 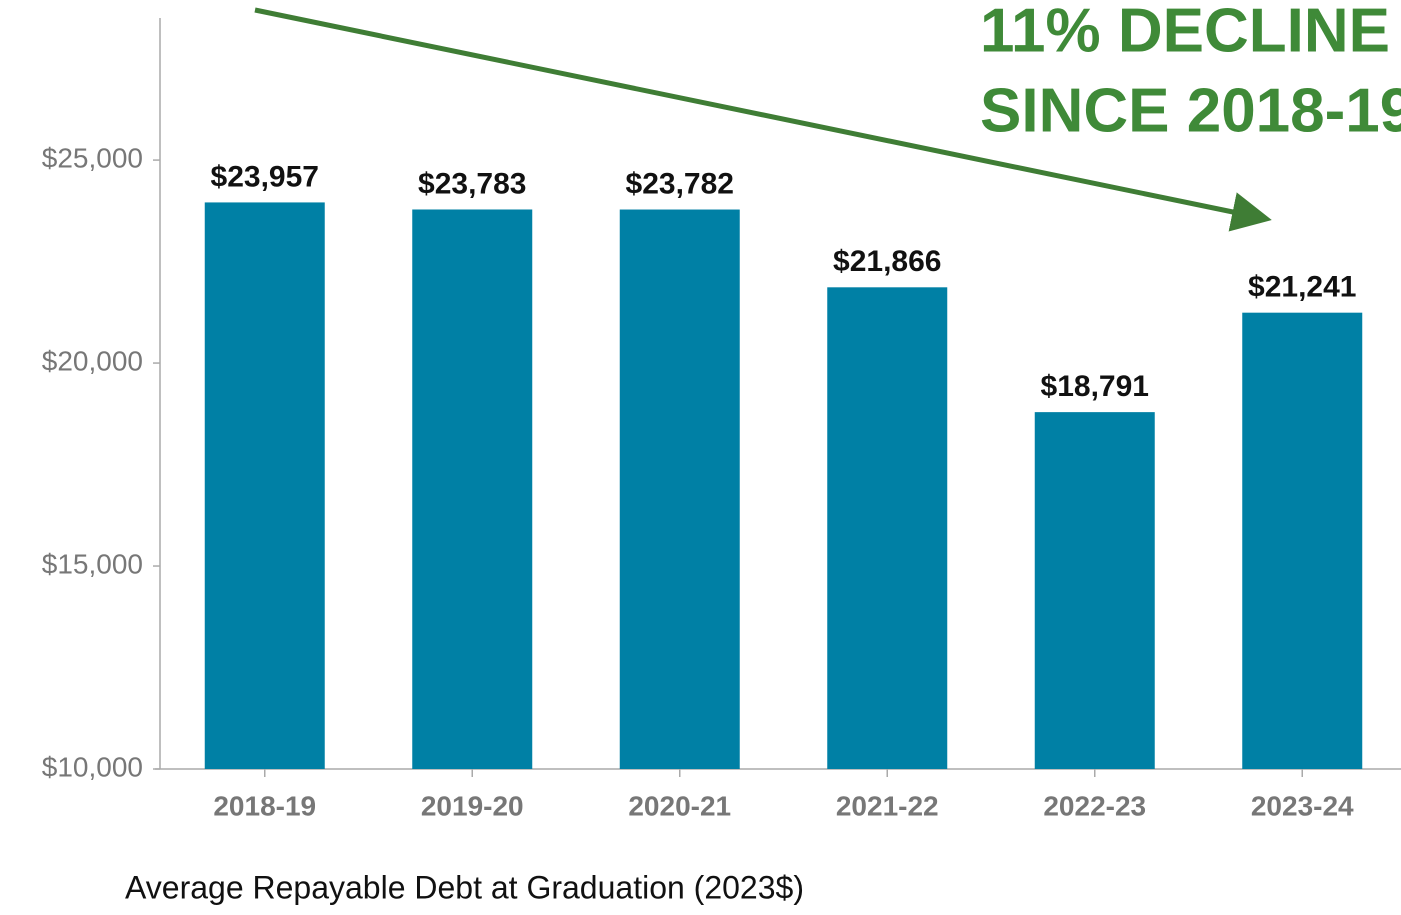 What do you see at coordinates (92, 360) in the screenshot?
I see `y-tick-label: $20,000` at bounding box center [92, 360].